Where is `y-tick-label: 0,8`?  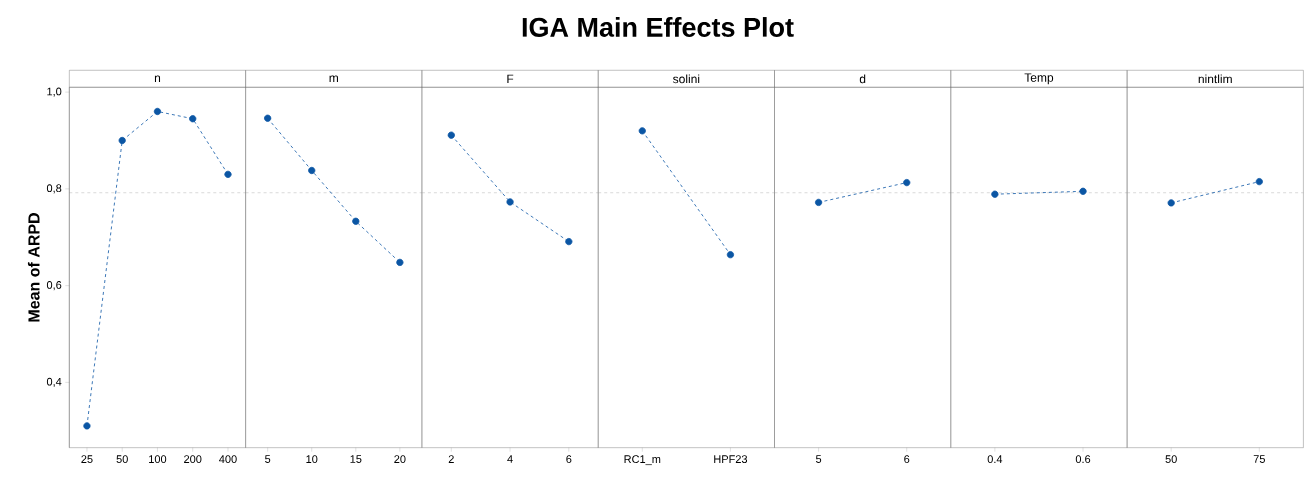
y-tick-label: 0,8 is located at coordinates (54, 189).